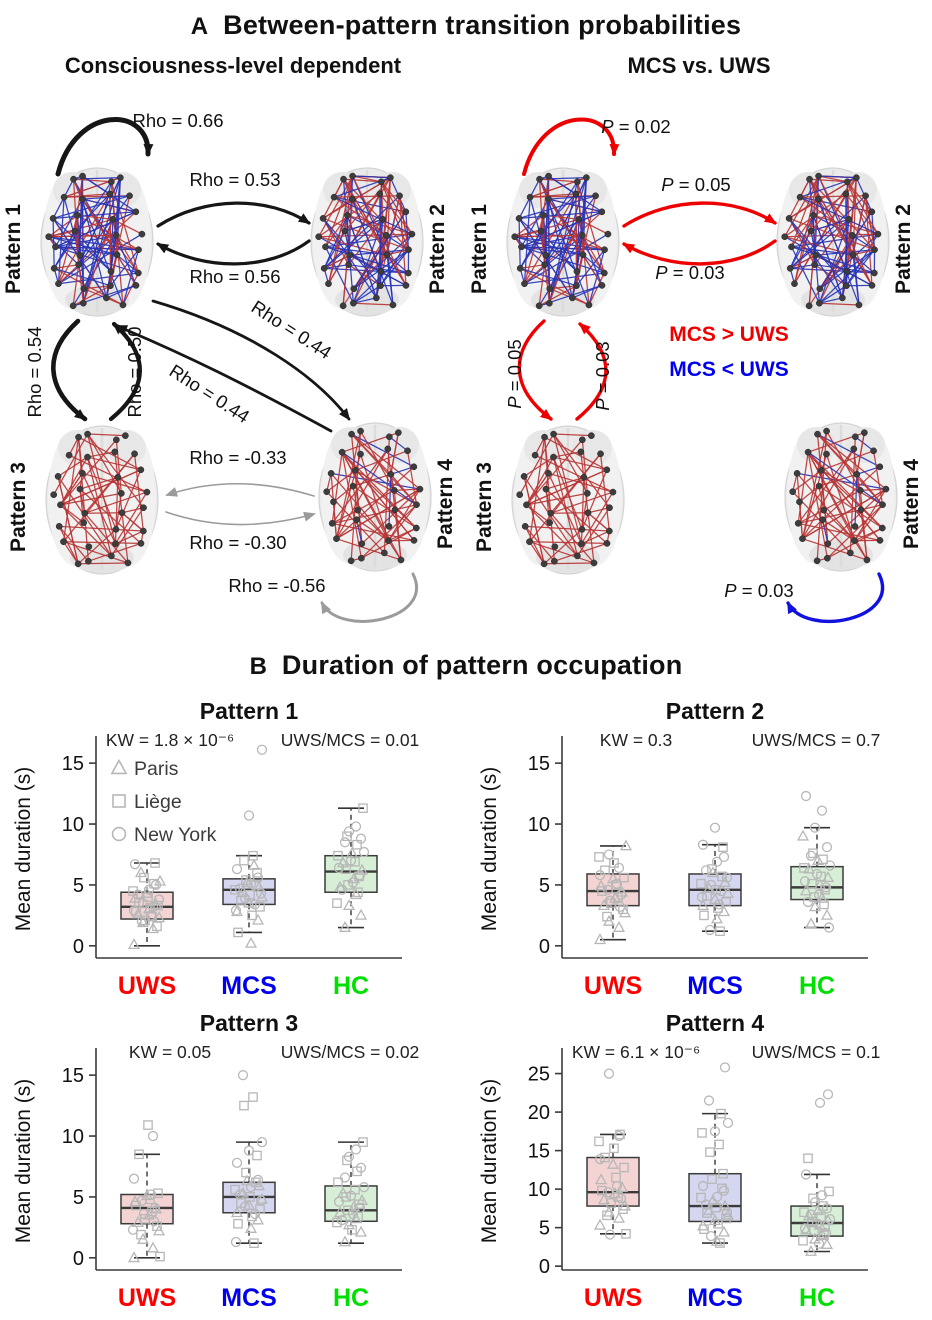  I want to click on legend-mcs-lt-uws: MCS < UWS, so click(729, 369).